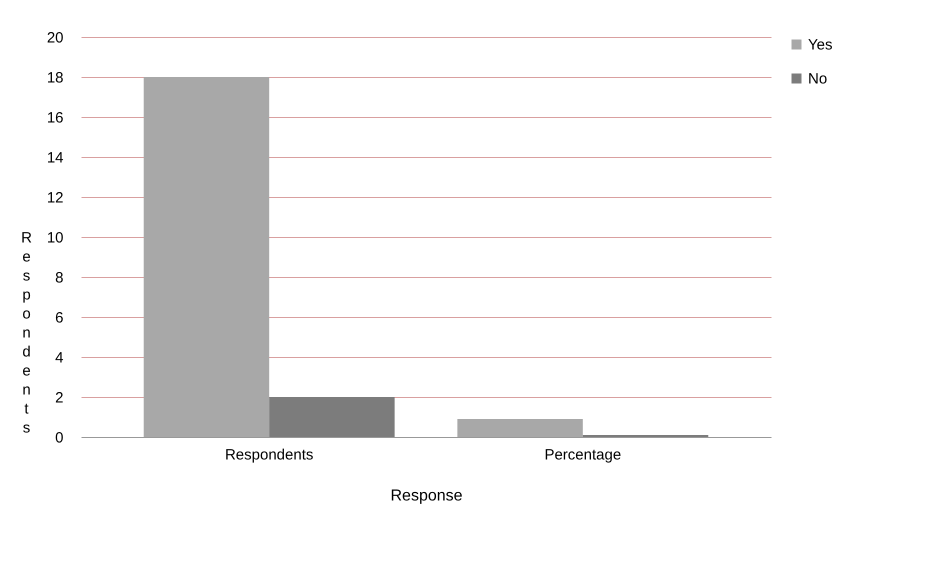 The width and height of the screenshot is (928, 570). Describe the element at coordinates (59, 318) in the screenshot. I see `y-tick-label: 6` at that location.